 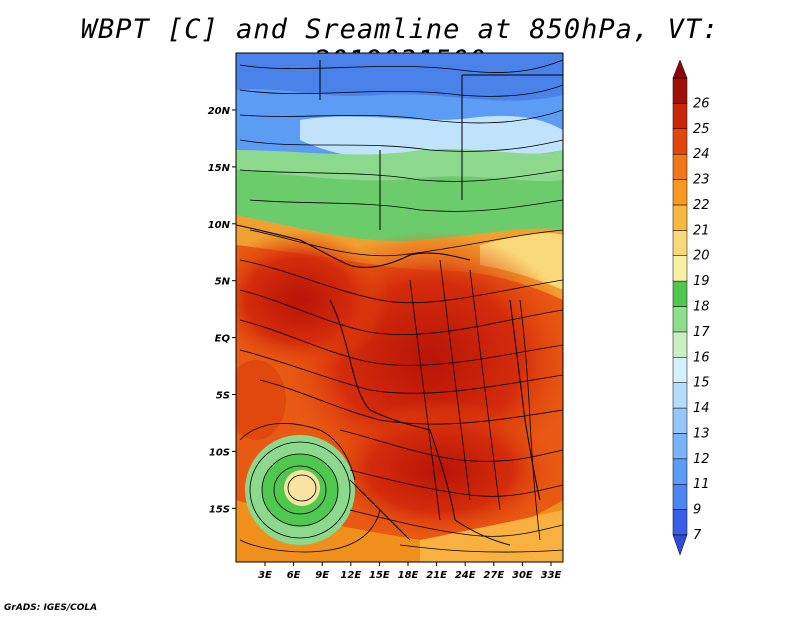 What do you see at coordinates (219, 111) in the screenshot?
I see `lat-tick-label: 20N` at bounding box center [219, 111].